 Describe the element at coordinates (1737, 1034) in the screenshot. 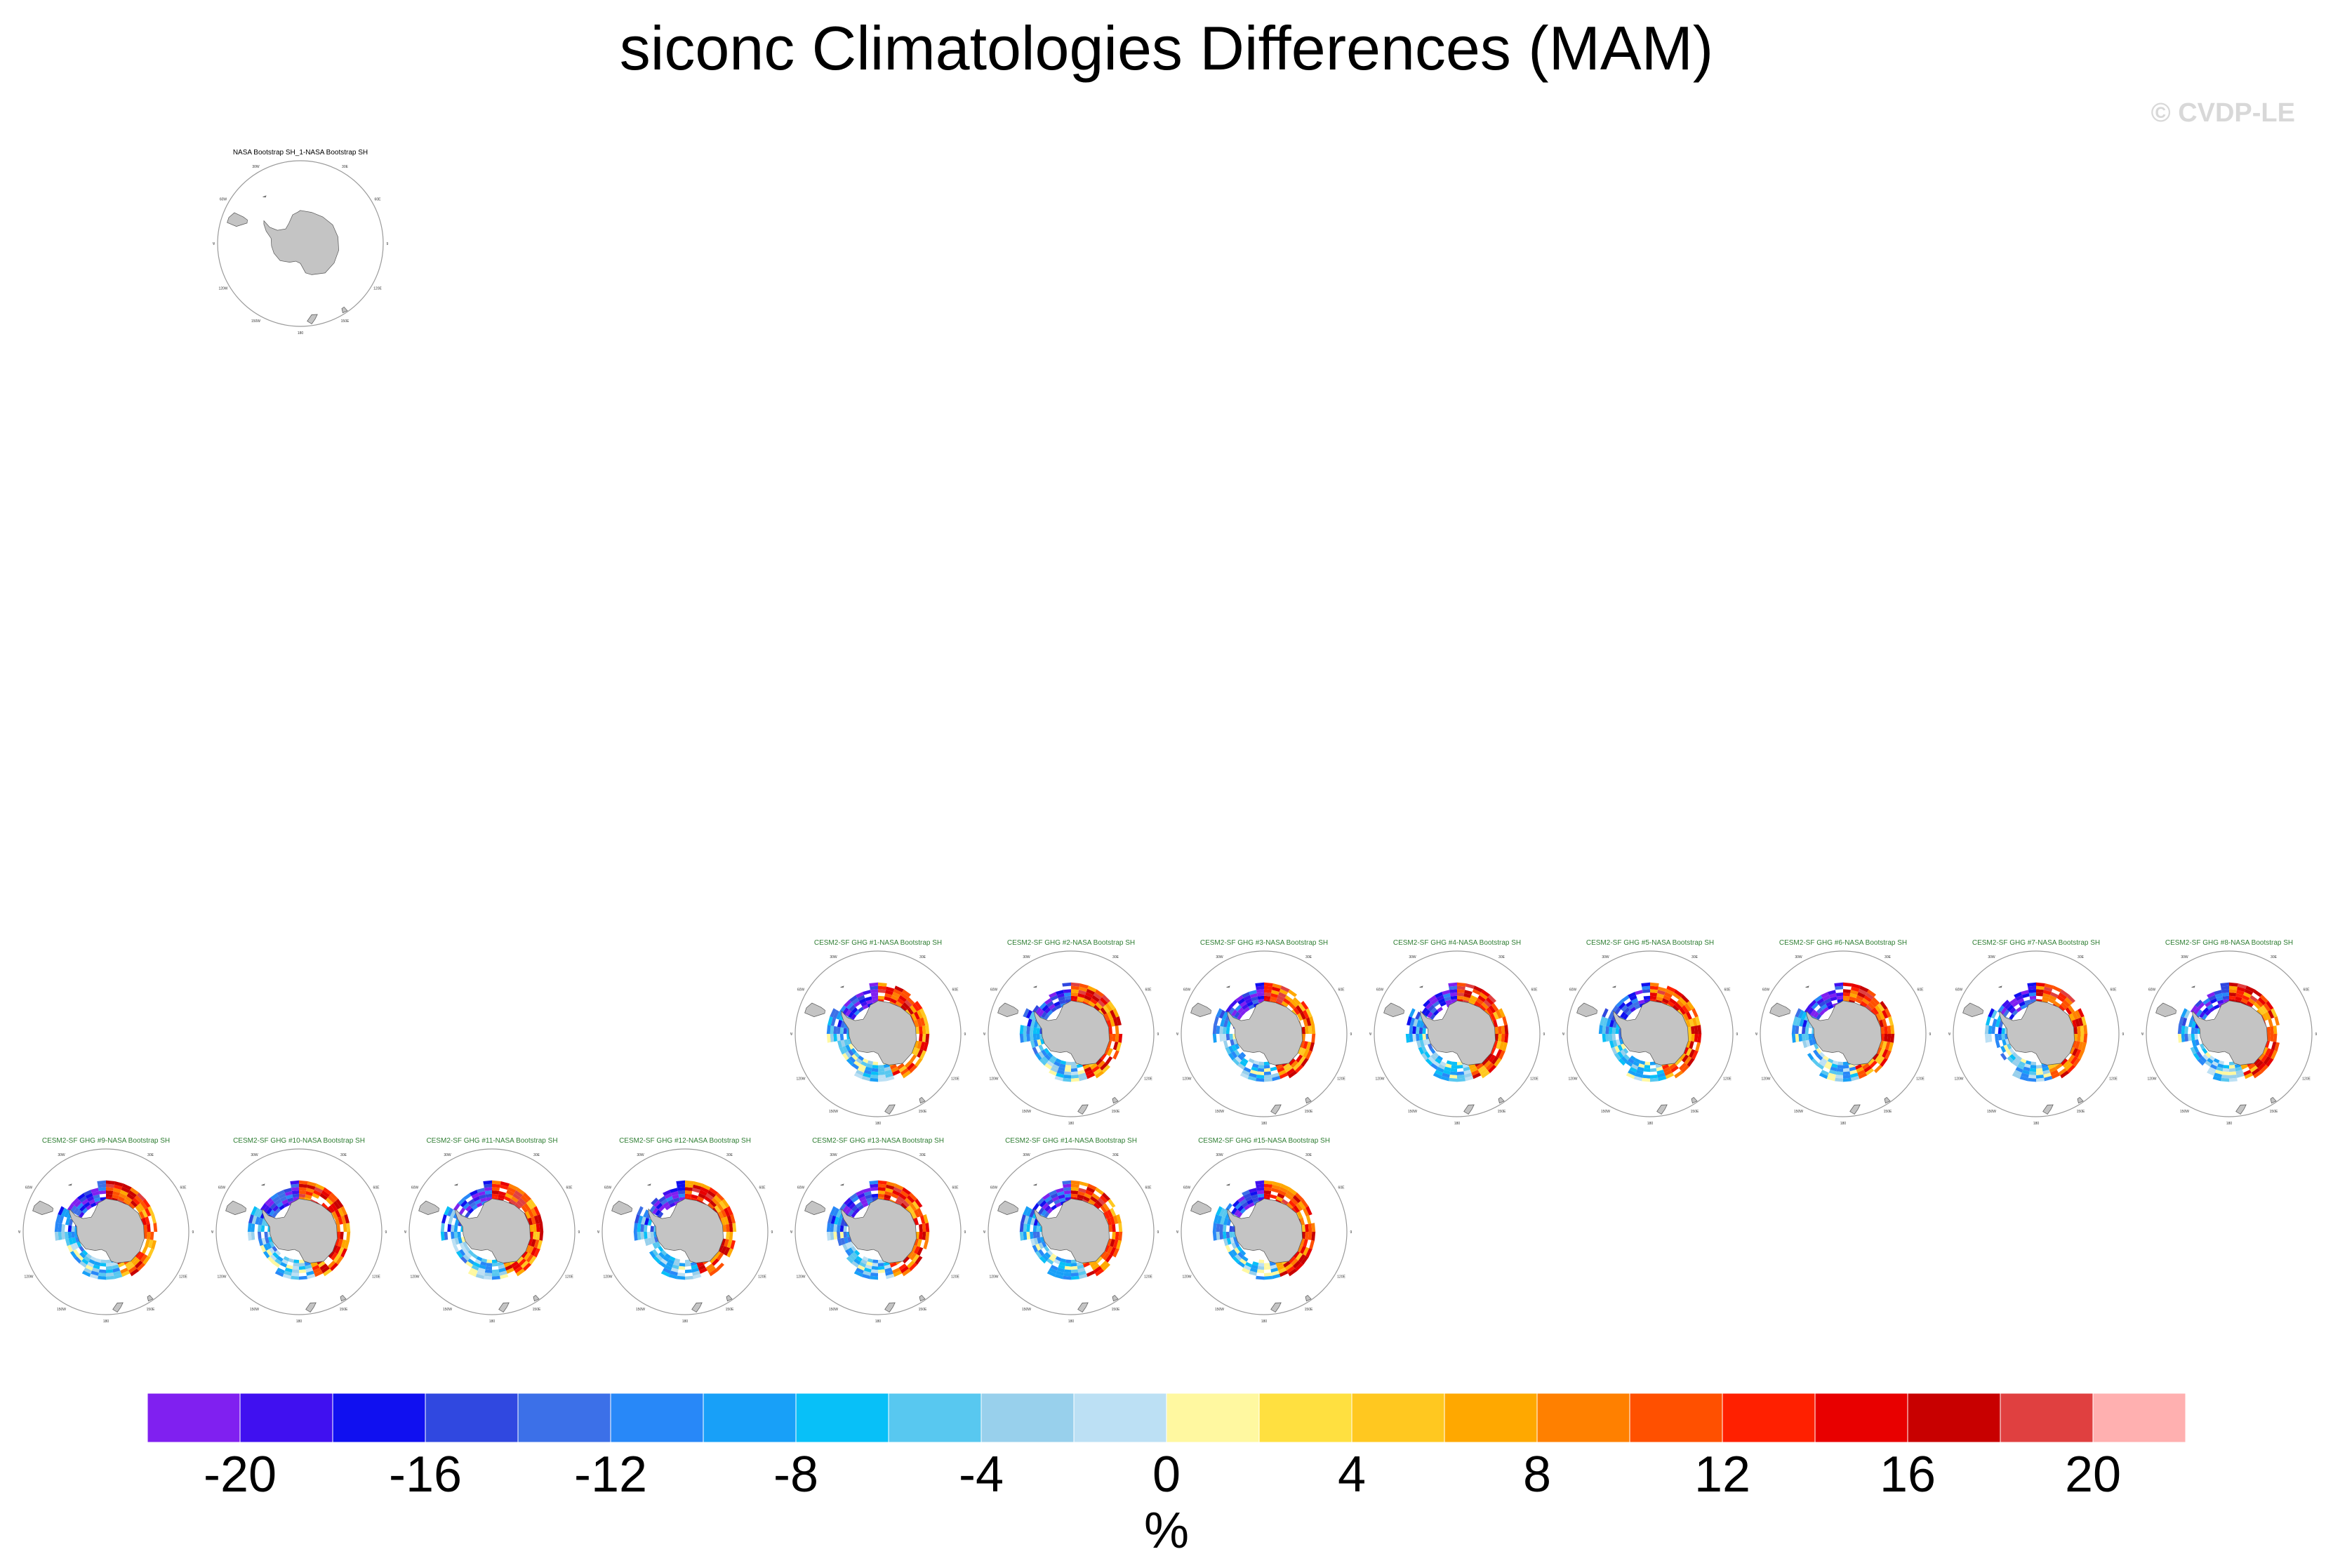

I see `longitude-label: 90E` at that location.